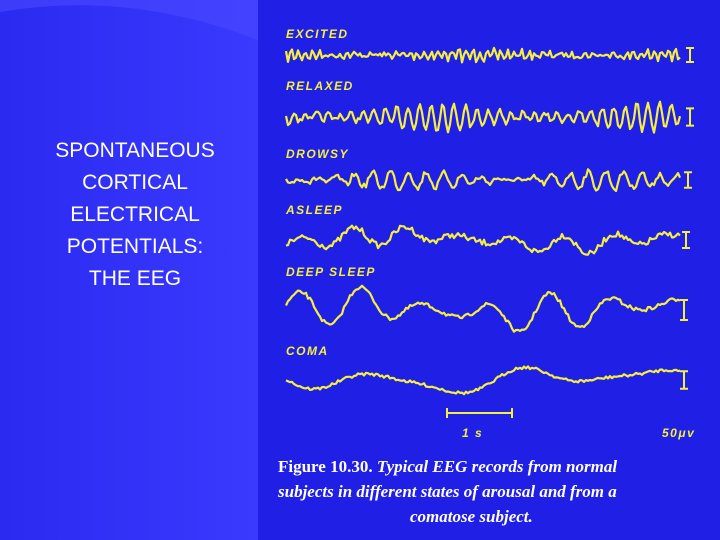 Image resolution: width=720 pixels, height=540 pixels. What do you see at coordinates (471, 516) in the screenshot?
I see `caption-line: comatose subject.` at bounding box center [471, 516].